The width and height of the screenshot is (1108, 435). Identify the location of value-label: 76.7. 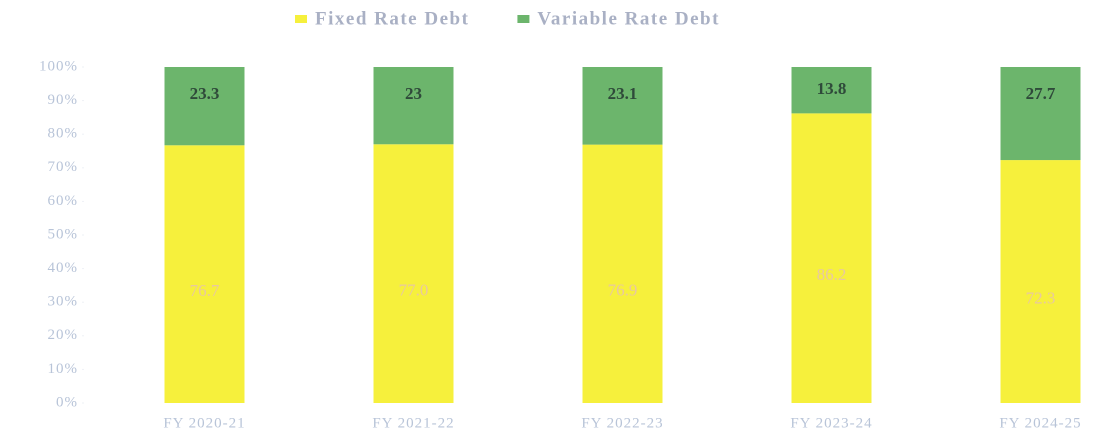
(205, 290).